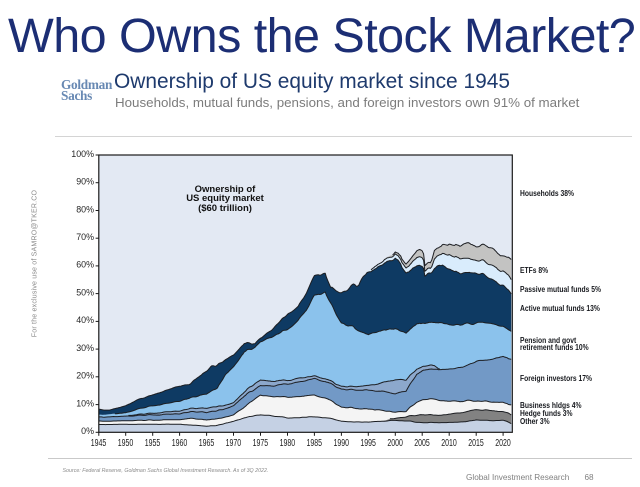 This screenshot has height=487, width=640. I want to click on svg-text: 2005, so click(422, 442).